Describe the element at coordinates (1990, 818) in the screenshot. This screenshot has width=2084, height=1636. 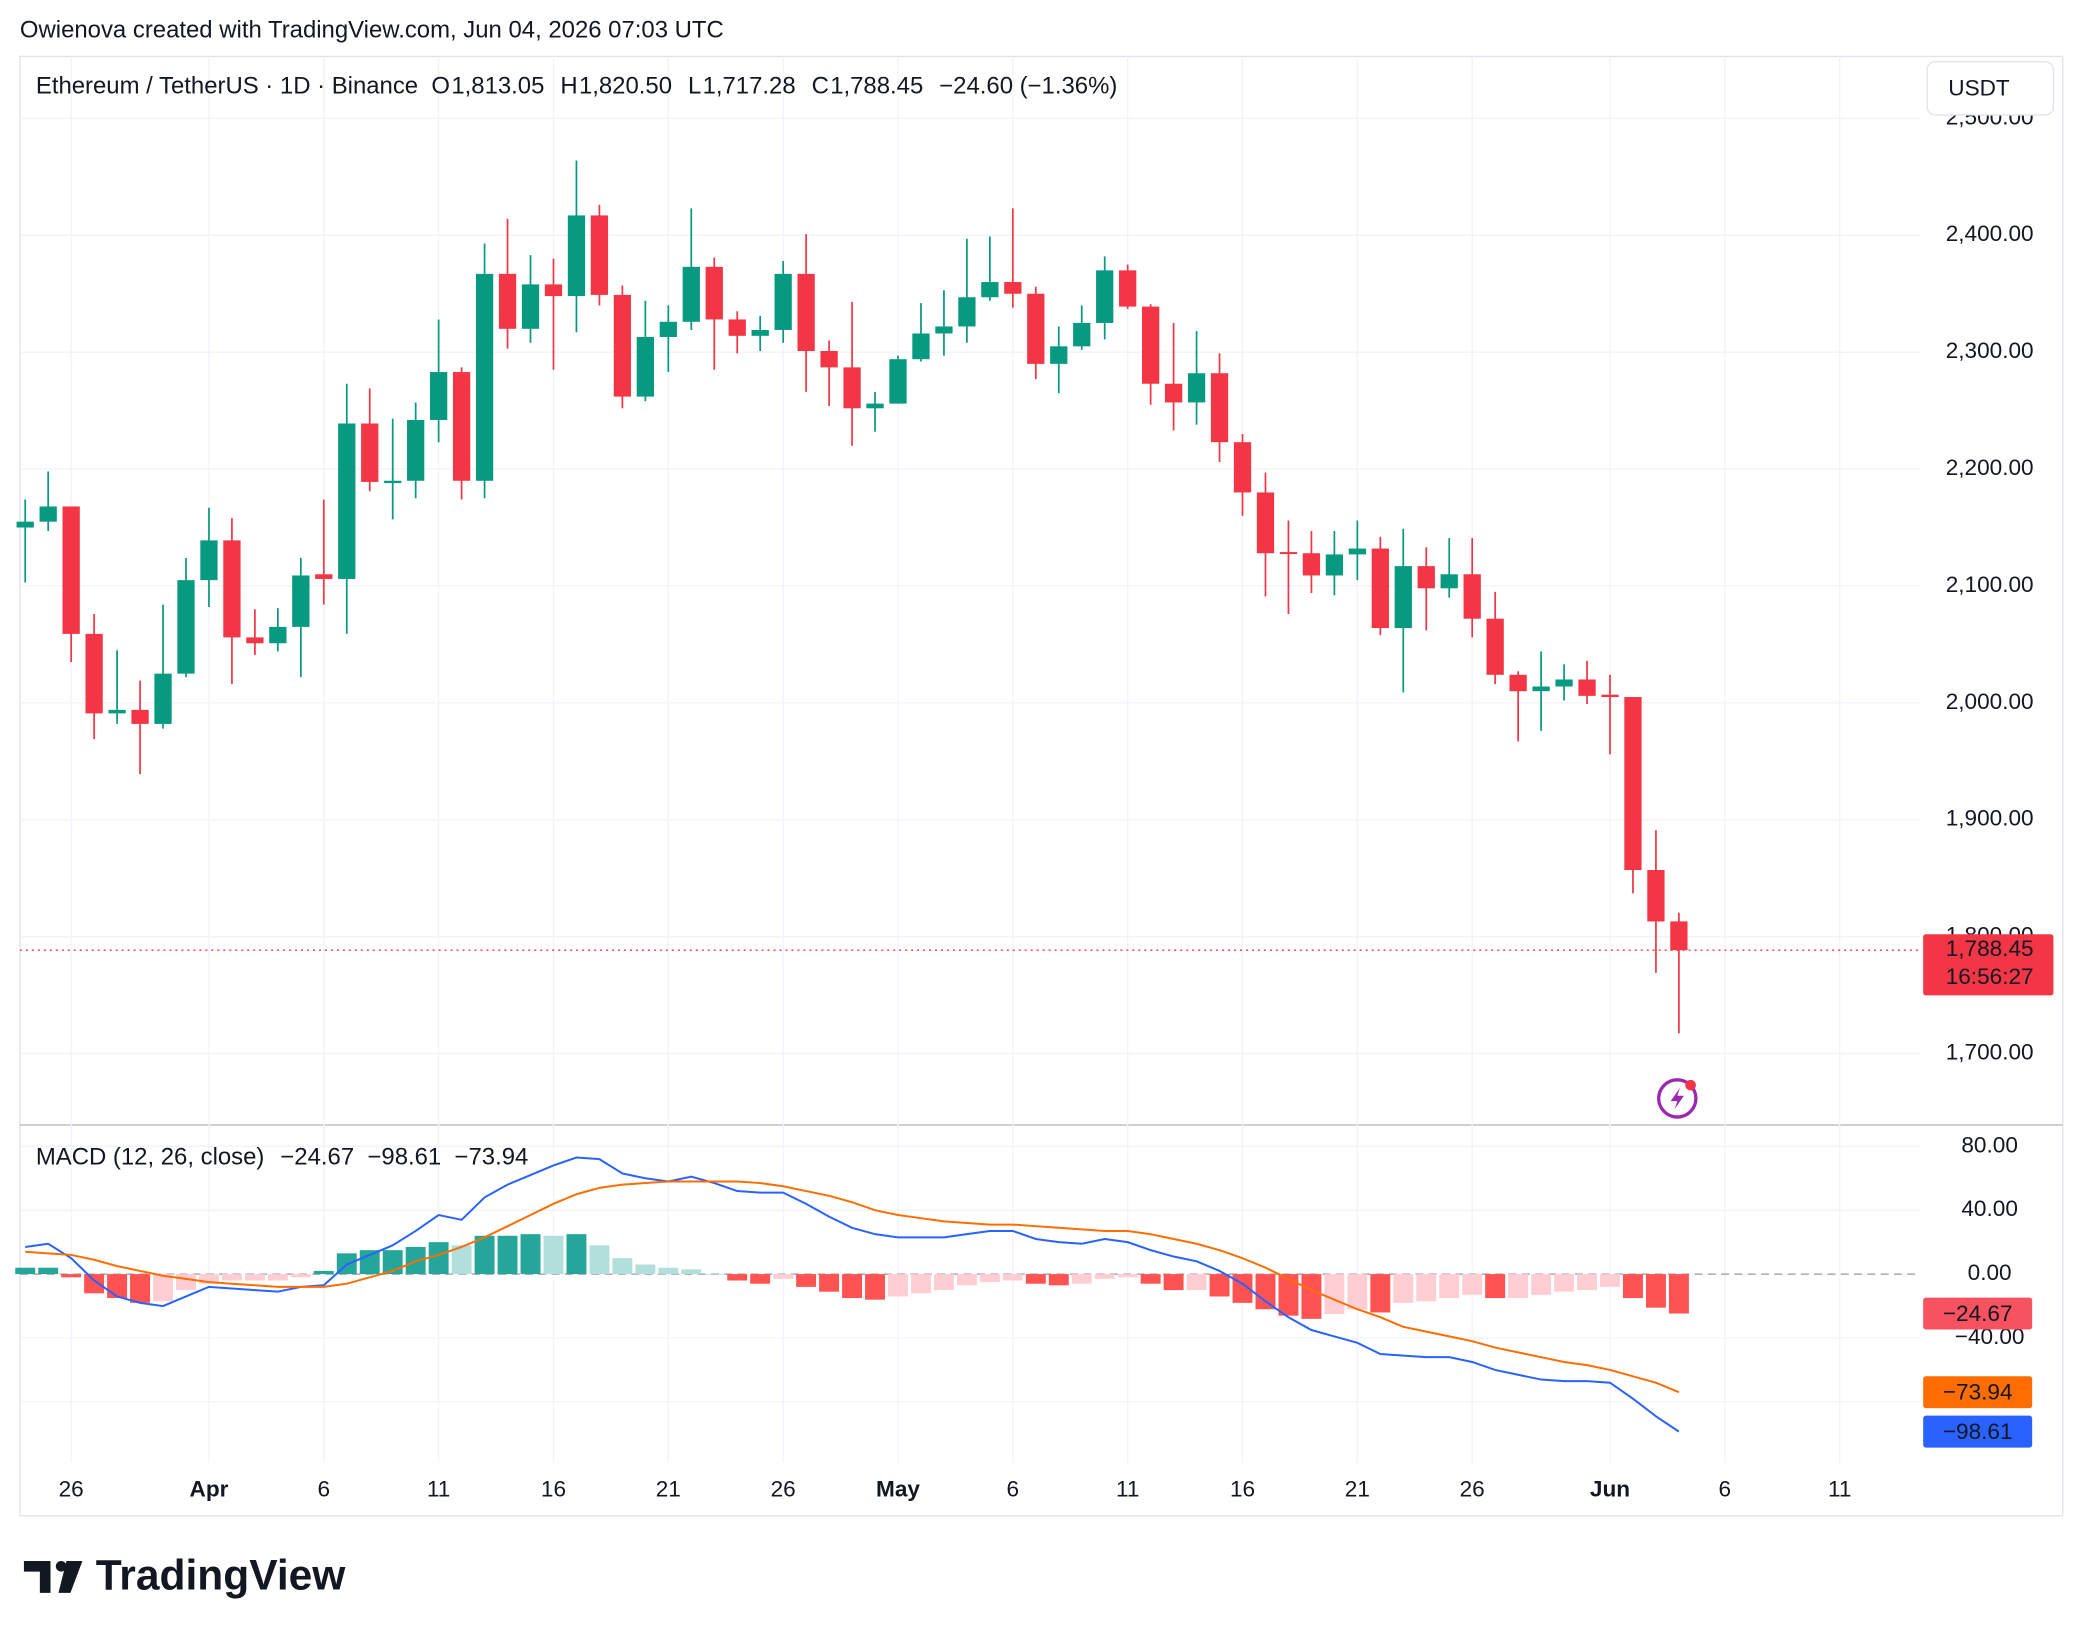
I see `y-tick-label: 1,900.00` at that location.